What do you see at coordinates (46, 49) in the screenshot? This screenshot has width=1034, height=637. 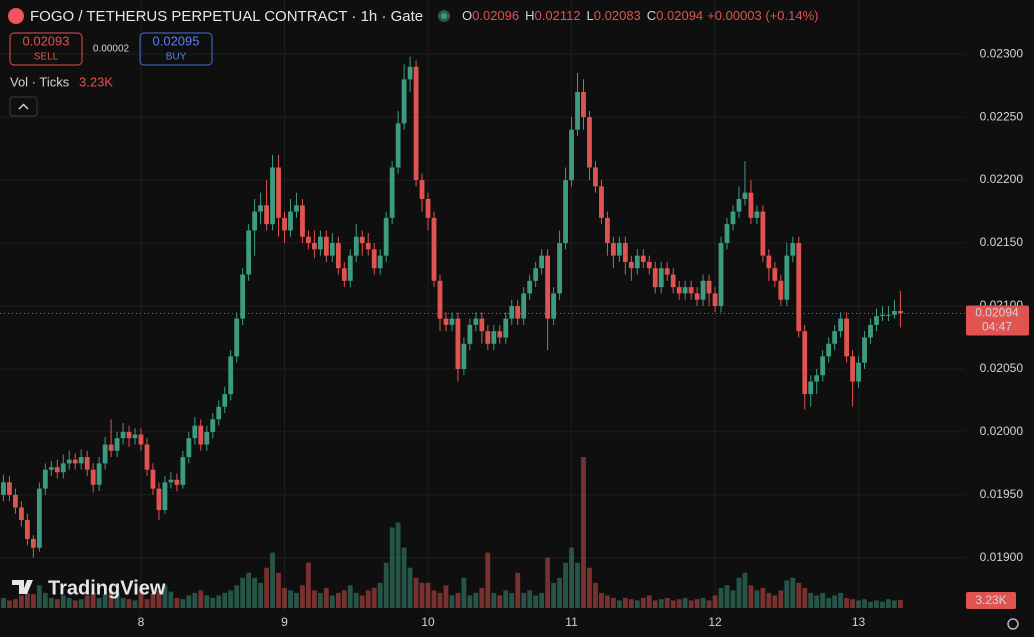 I see `sell-button` at bounding box center [46, 49].